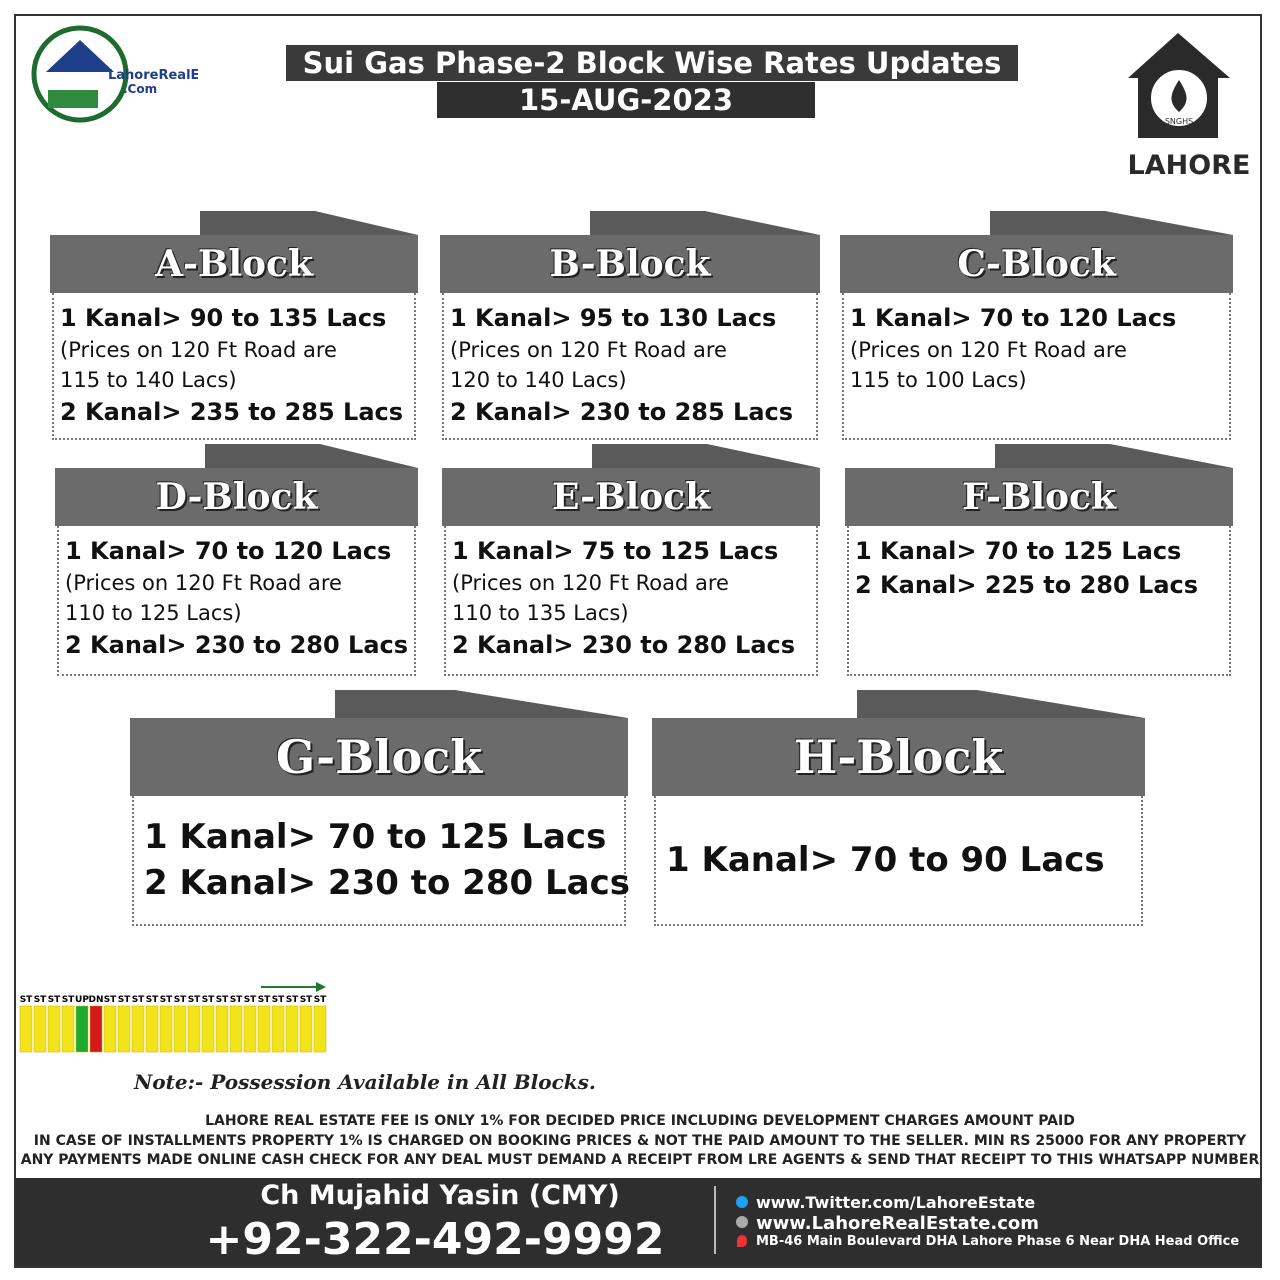 This screenshot has width=1280, height=1280. I want to click on block-header: C-Block, so click(1036, 264).